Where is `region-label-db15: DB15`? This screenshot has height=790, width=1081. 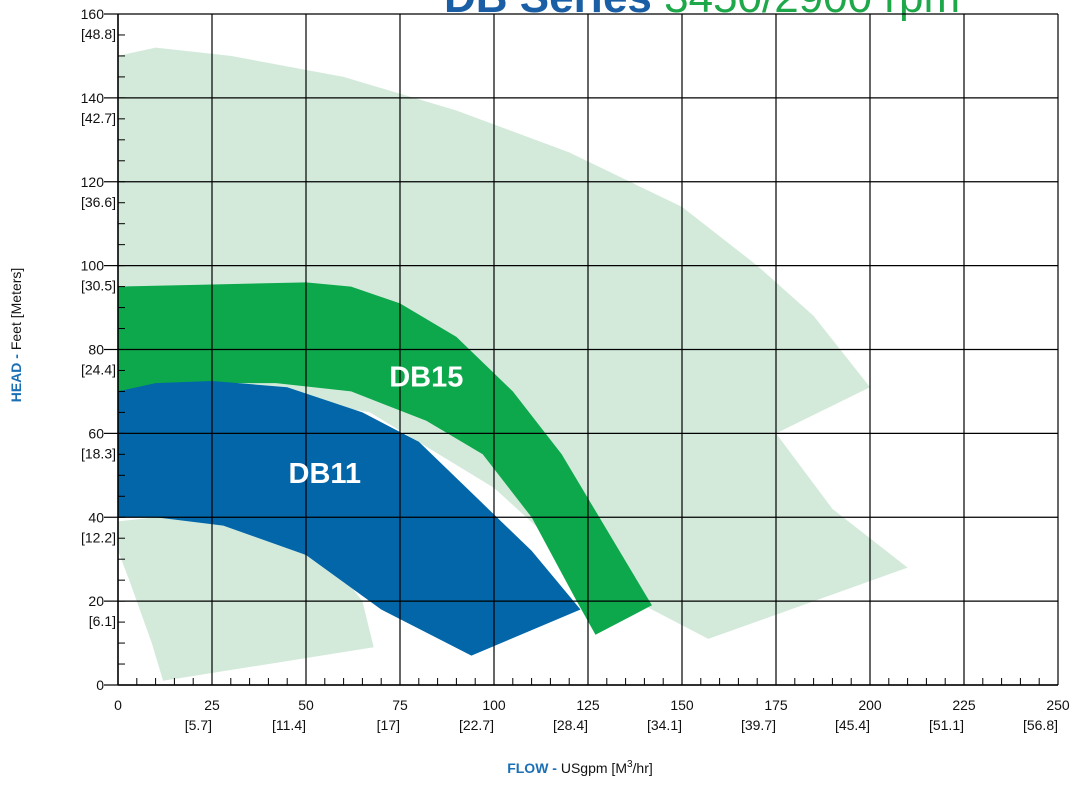
region-label-db15: DB15 is located at coordinates (426, 378).